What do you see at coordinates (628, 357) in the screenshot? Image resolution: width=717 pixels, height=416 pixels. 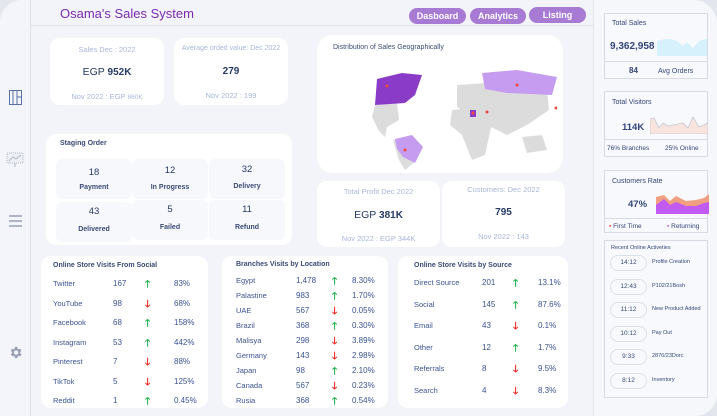 I see `activity-time: 9:33` at bounding box center [628, 357].